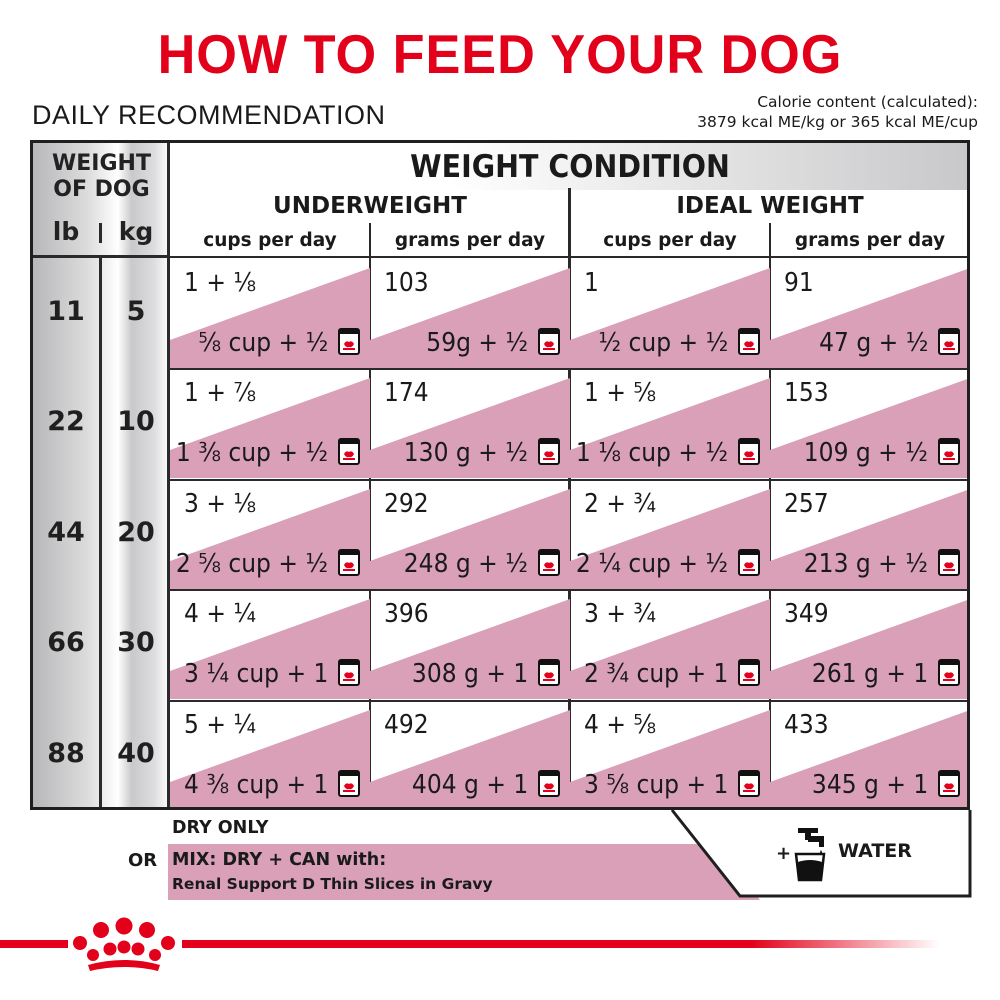 Image resolution: width=1000 pixels, height=1000 pixels. Describe the element at coordinates (837, 122) in the screenshot. I see `calorie-line-2: 3879 kcal ME/kg or 365 kcal ME/cup` at that location.